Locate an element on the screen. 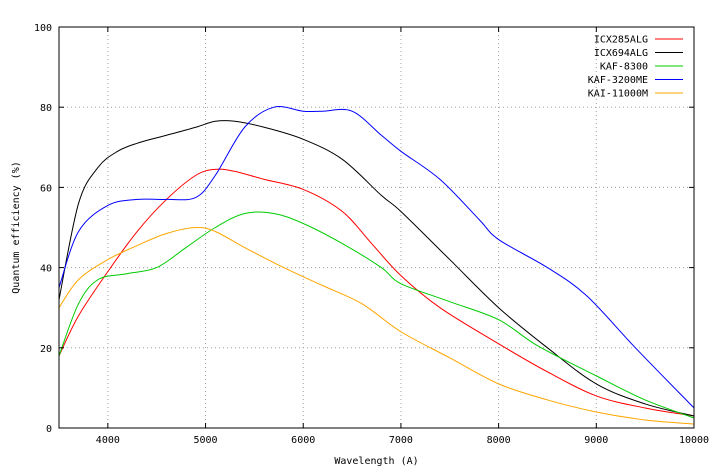 This screenshot has width=710, height=470. y-tick-label: 40 is located at coordinates (46, 269).